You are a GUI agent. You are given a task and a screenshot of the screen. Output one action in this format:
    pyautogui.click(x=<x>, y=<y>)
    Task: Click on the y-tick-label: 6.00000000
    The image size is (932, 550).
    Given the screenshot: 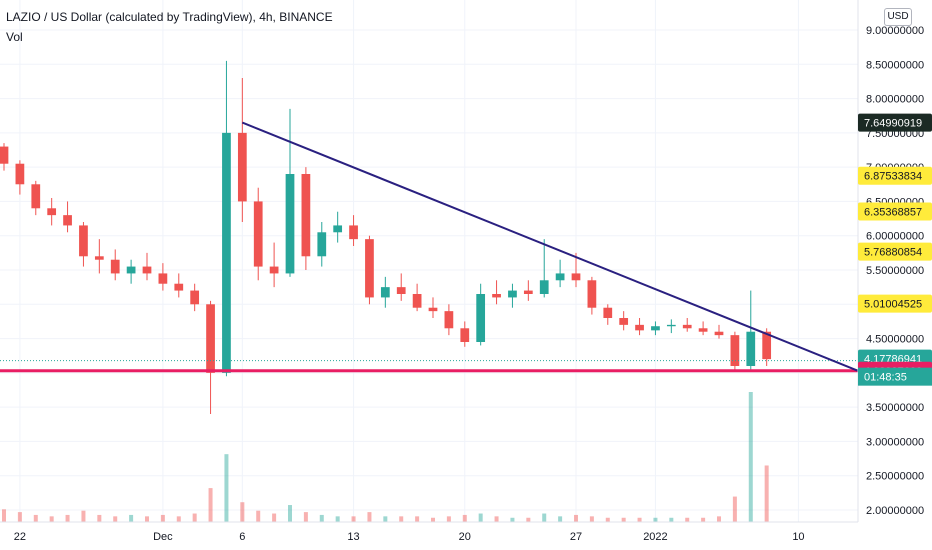 What is the action you would take?
    pyautogui.click(x=895, y=237)
    